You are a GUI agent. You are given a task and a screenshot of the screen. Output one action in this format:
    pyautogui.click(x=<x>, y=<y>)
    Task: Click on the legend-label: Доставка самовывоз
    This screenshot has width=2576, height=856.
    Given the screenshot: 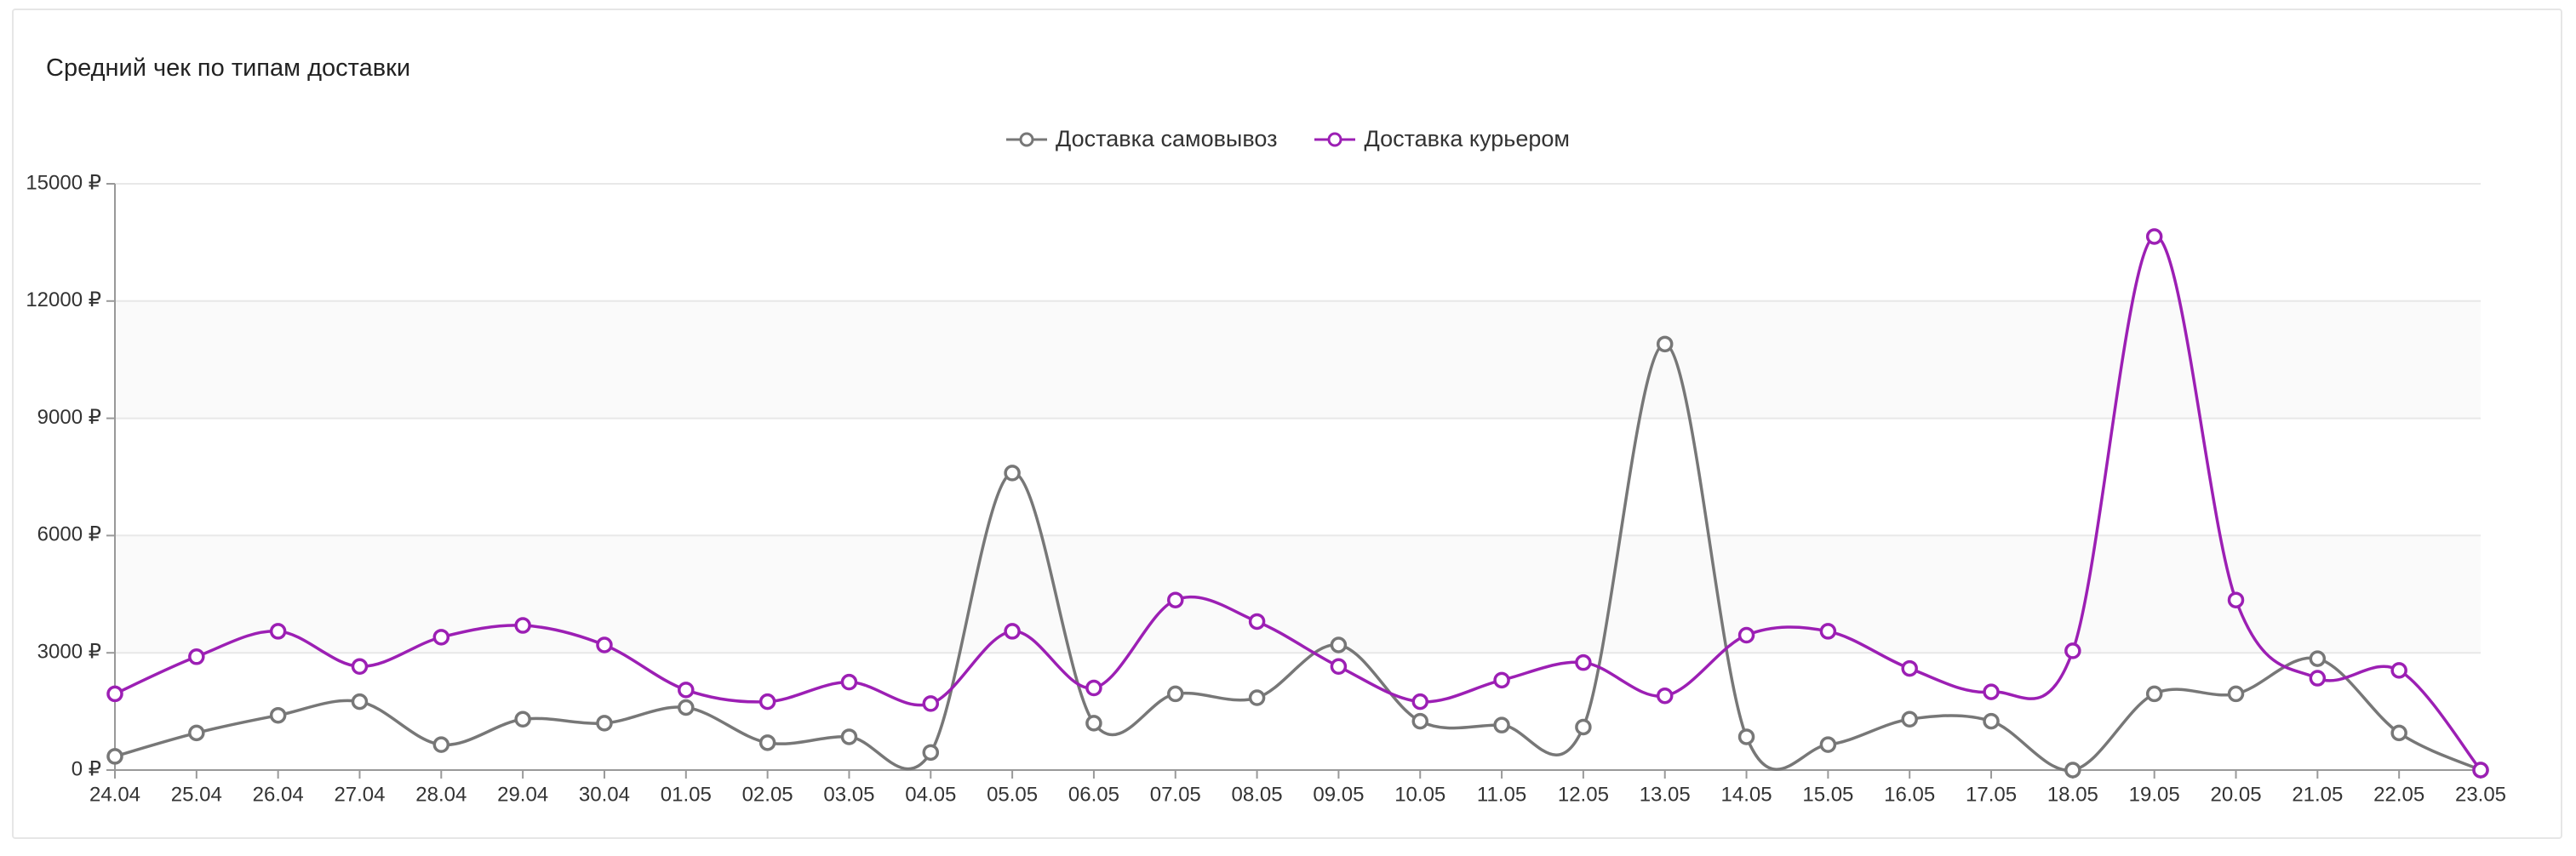 What is the action you would take?
    pyautogui.click(x=1167, y=138)
    